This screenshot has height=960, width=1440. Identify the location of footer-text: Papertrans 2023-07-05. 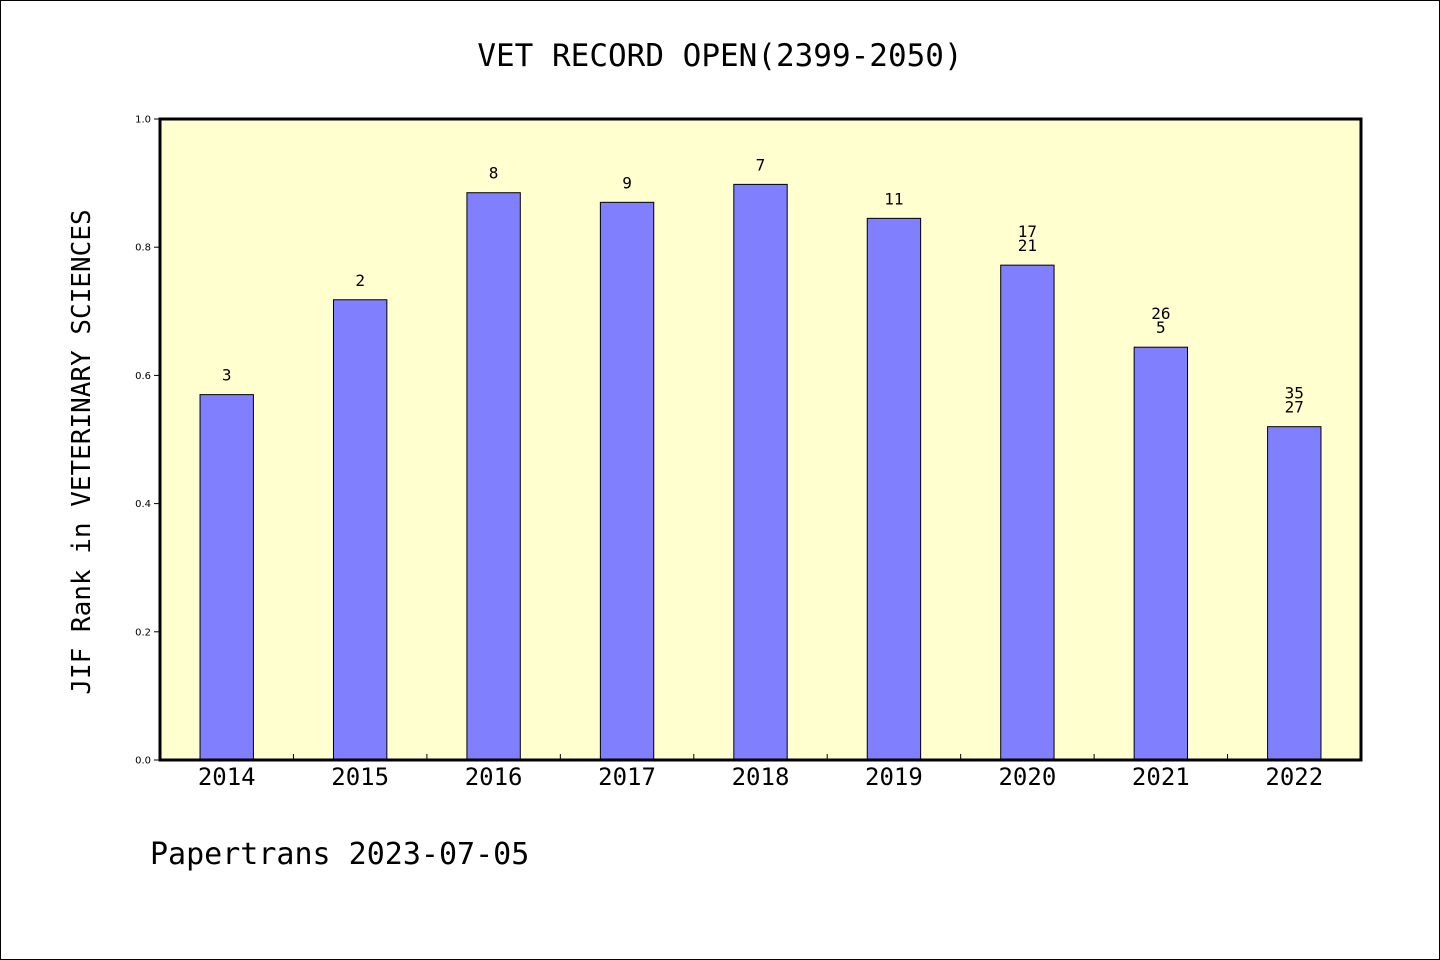
(339, 854).